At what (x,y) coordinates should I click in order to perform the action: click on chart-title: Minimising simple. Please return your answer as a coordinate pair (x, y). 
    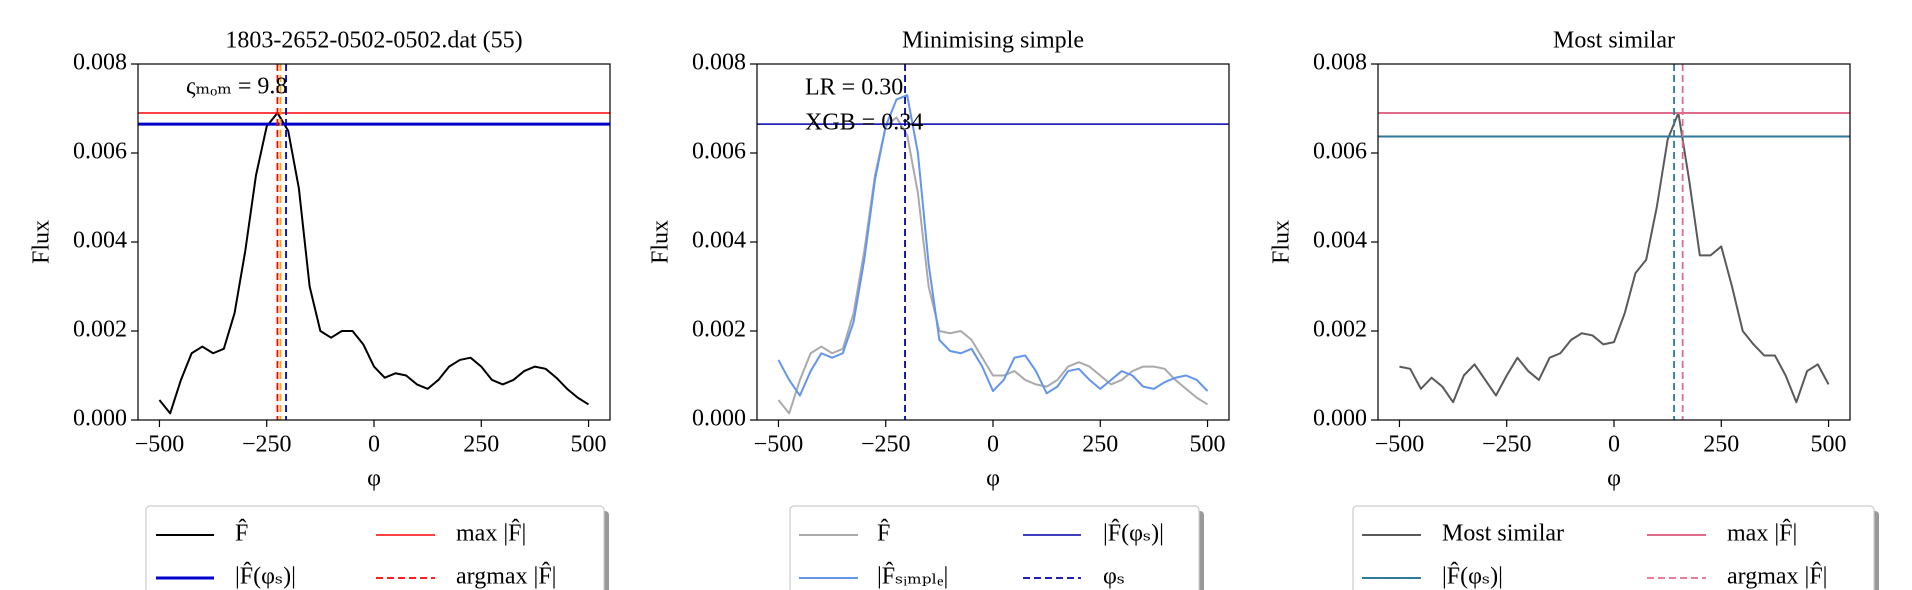
    Looking at the image, I should click on (993, 41).